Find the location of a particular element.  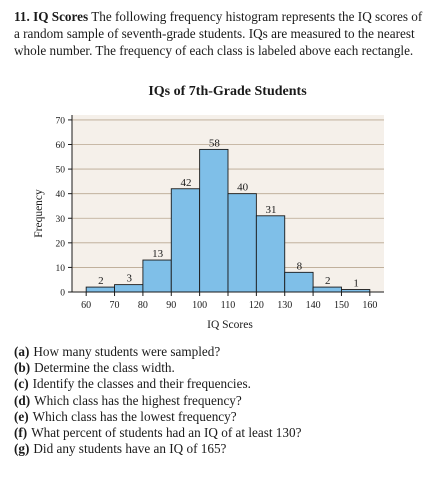

y-axis-label: Frequency is located at coordinates (39, 213).